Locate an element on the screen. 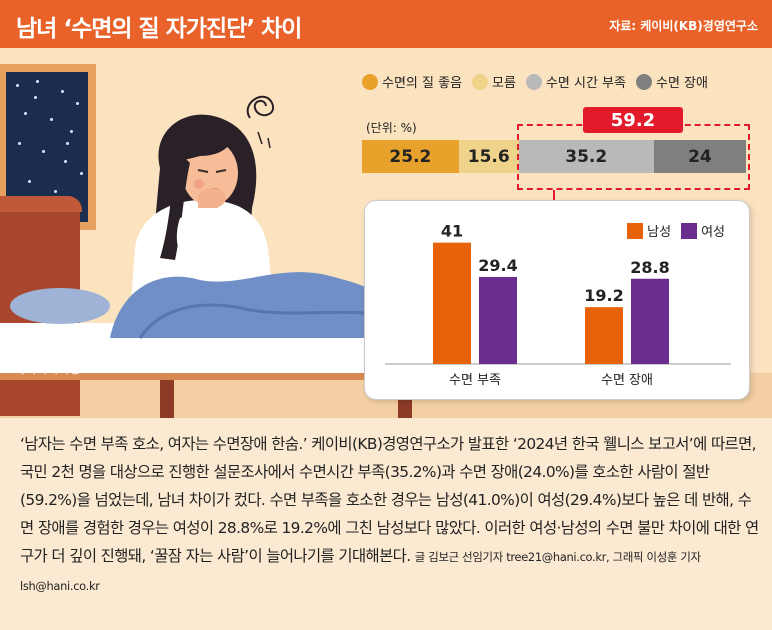  stacked-segment-good: 25.2 is located at coordinates (410, 156).